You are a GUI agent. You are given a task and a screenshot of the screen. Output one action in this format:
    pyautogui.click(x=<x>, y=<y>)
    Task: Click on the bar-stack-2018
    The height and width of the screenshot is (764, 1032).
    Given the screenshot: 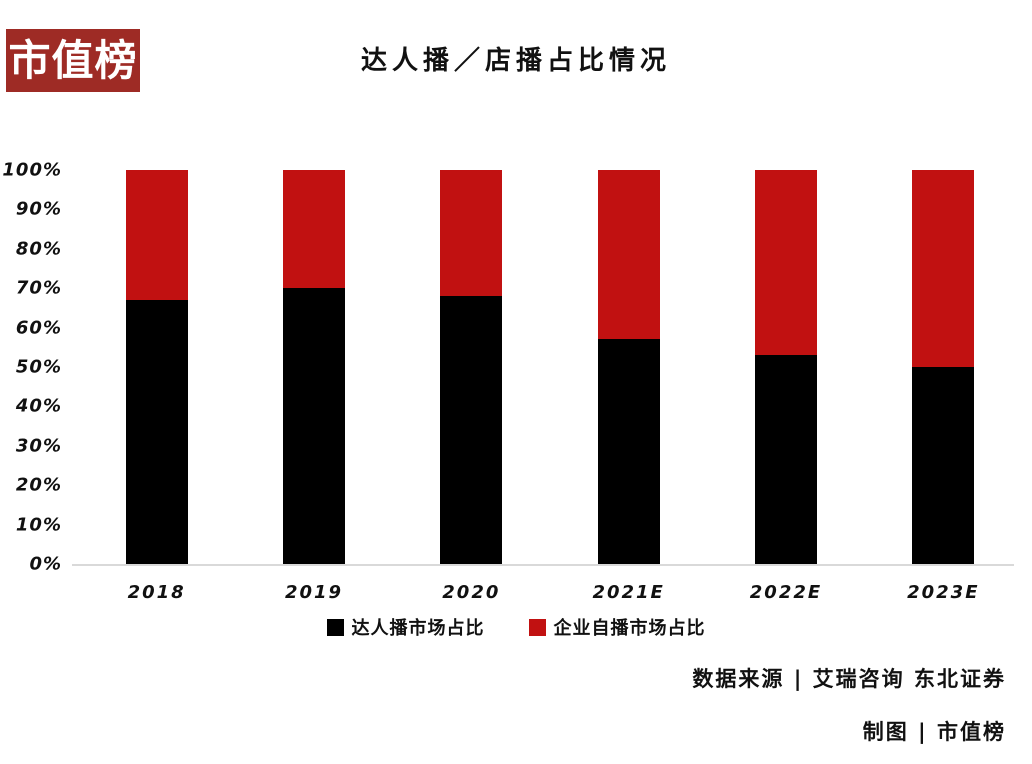 What is the action you would take?
    pyautogui.click(x=156, y=367)
    